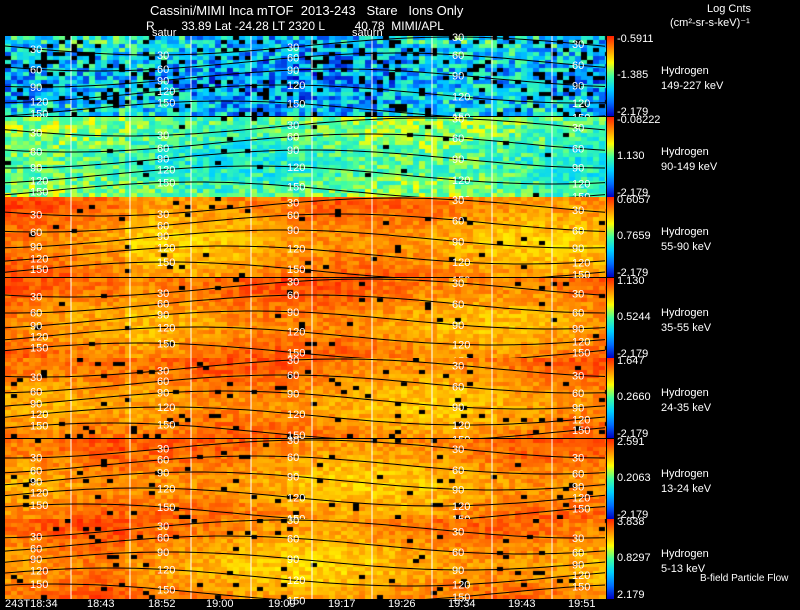 This screenshot has height=610, width=800. What do you see at coordinates (631, 361) in the screenshot?
I see `colorbar-max: 1.647` at bounding box center [631, 361].